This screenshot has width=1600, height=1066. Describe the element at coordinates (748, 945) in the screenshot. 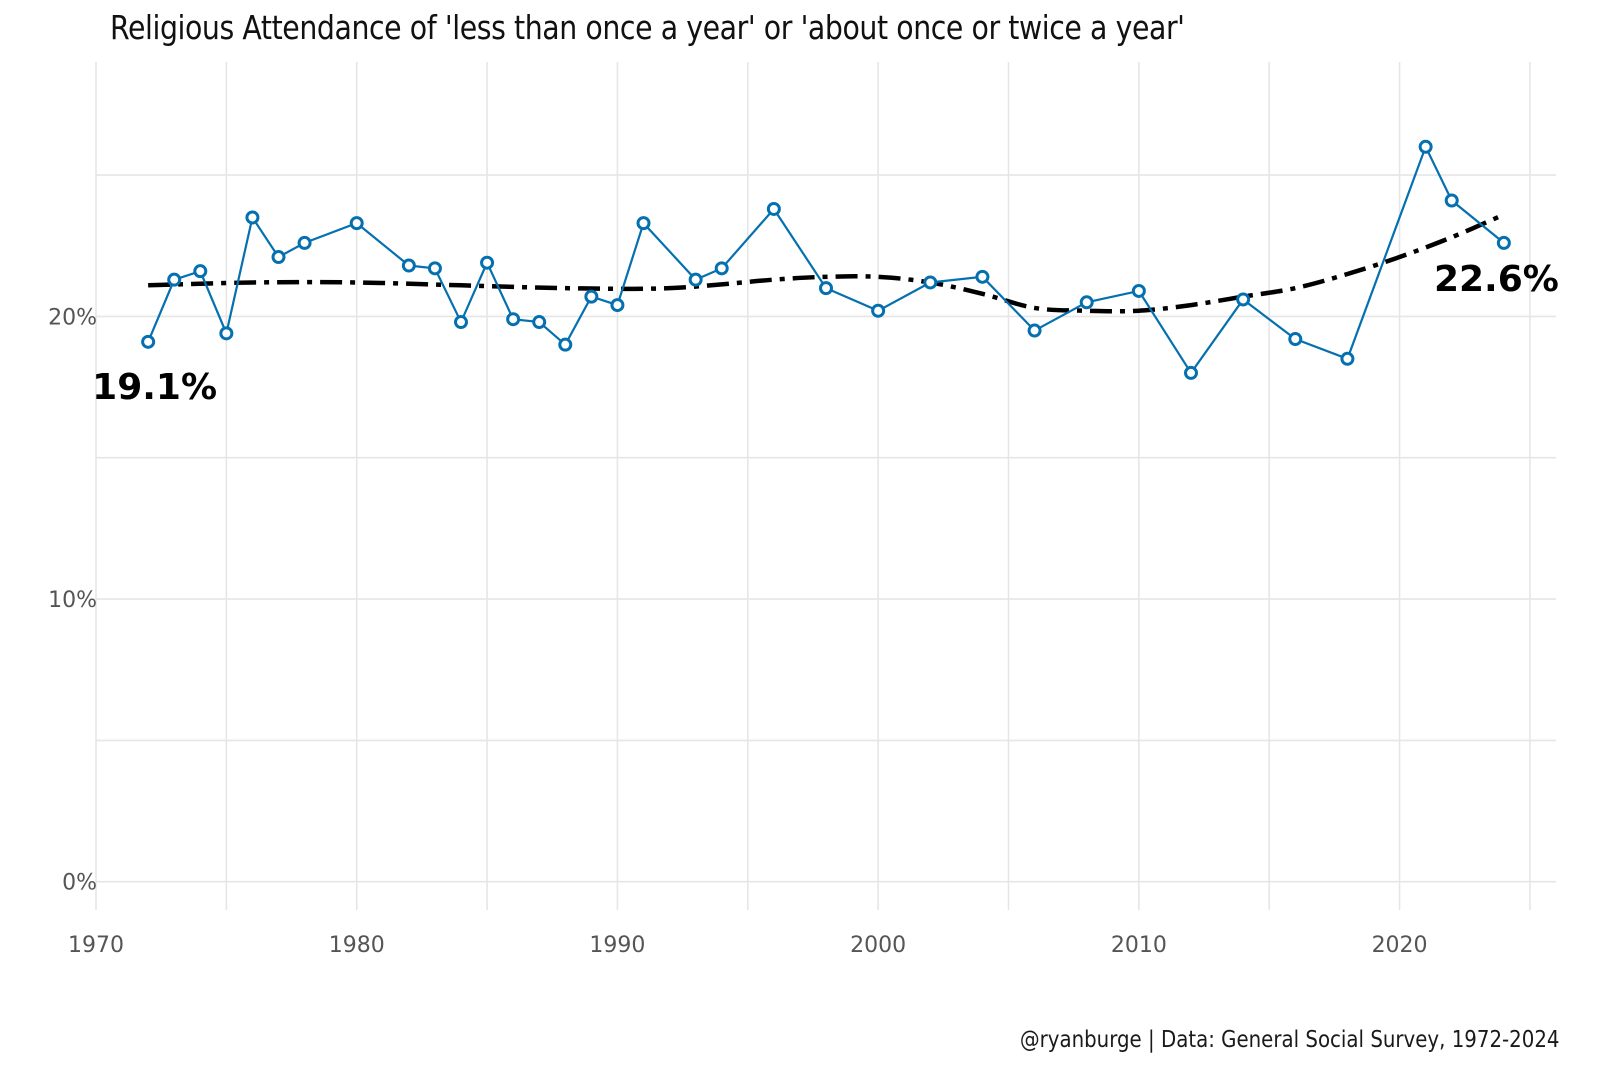

I see `x-axis: 1970 1980 1990 2000 2010 2020` at that location.